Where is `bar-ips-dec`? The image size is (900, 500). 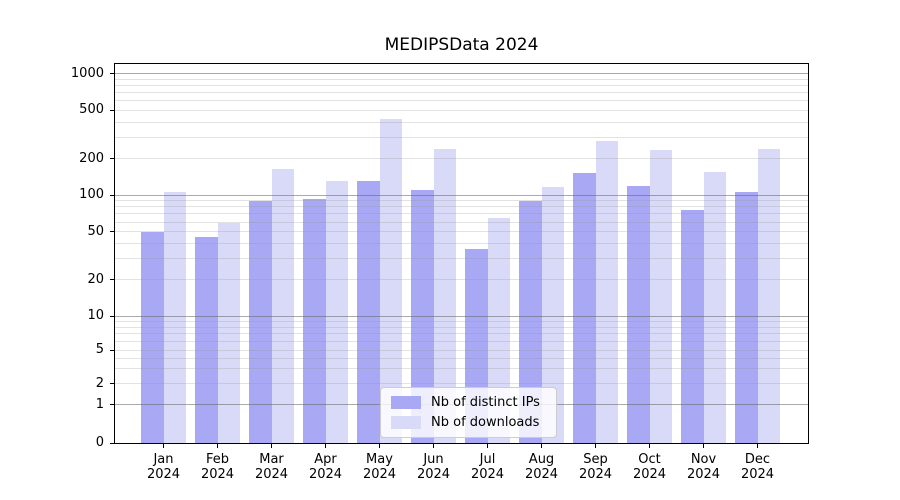 bar-ips-dec is located at coordinates (746, 317).